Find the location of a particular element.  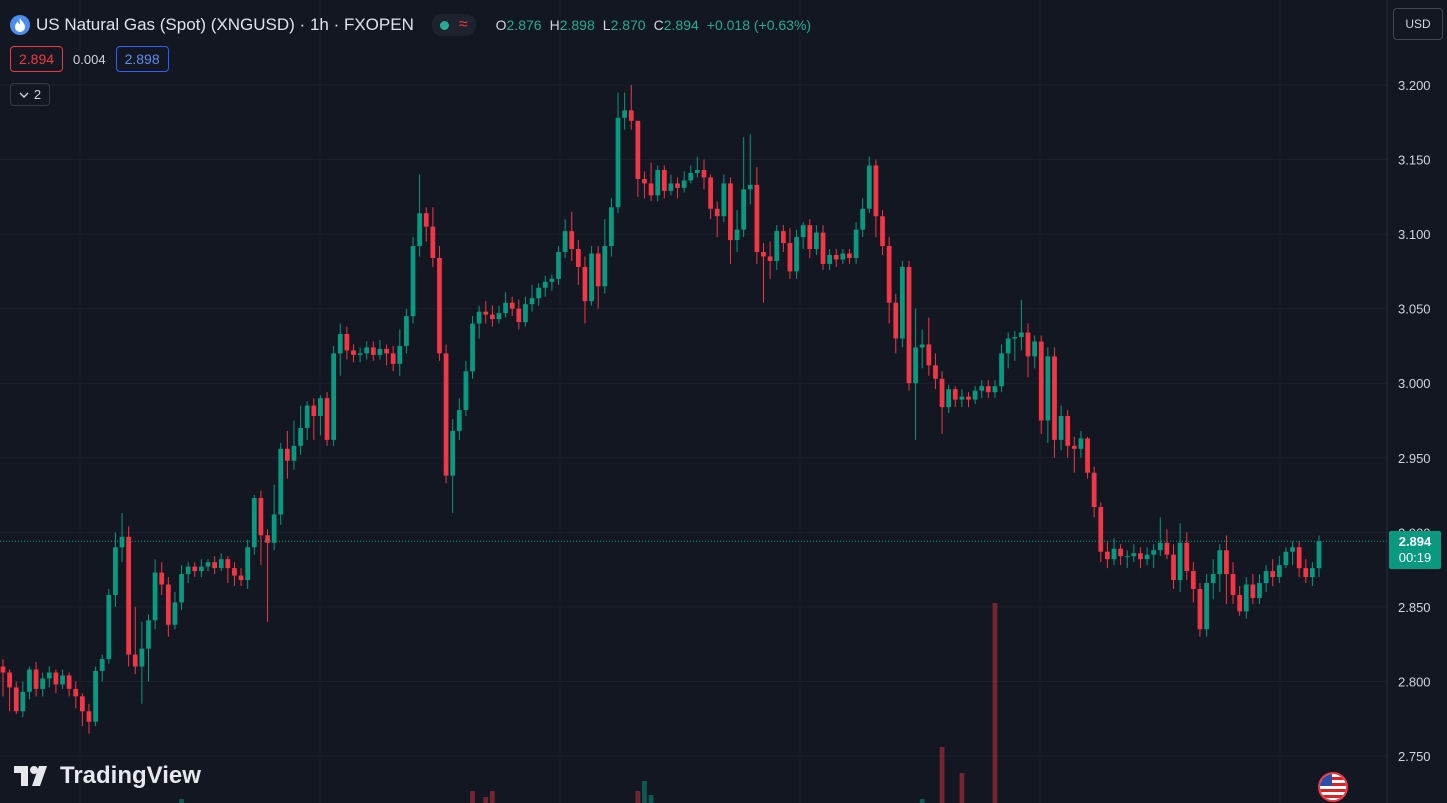

market-open-icon is located at coordinates (444, 25).